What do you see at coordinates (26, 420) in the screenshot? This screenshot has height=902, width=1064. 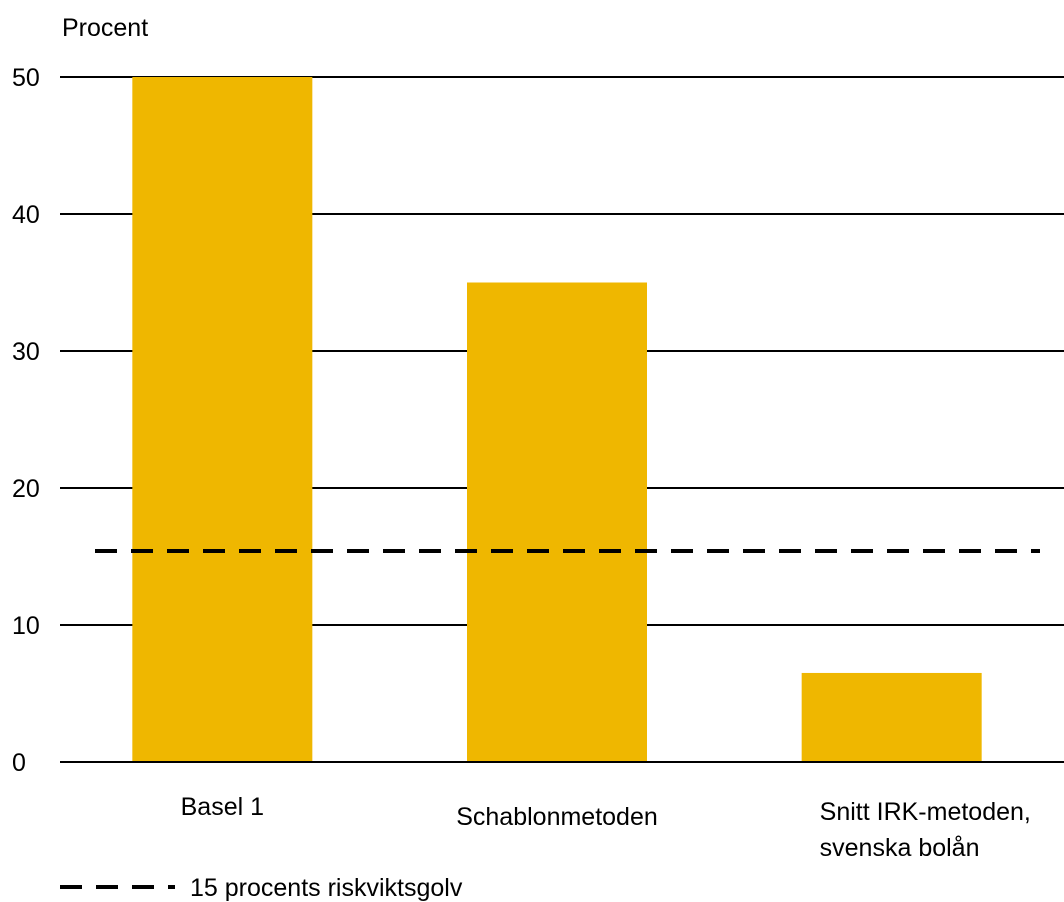 I see `y-tick-labels: 0 10 20 30 40 50` at bounding box center [26, 420].